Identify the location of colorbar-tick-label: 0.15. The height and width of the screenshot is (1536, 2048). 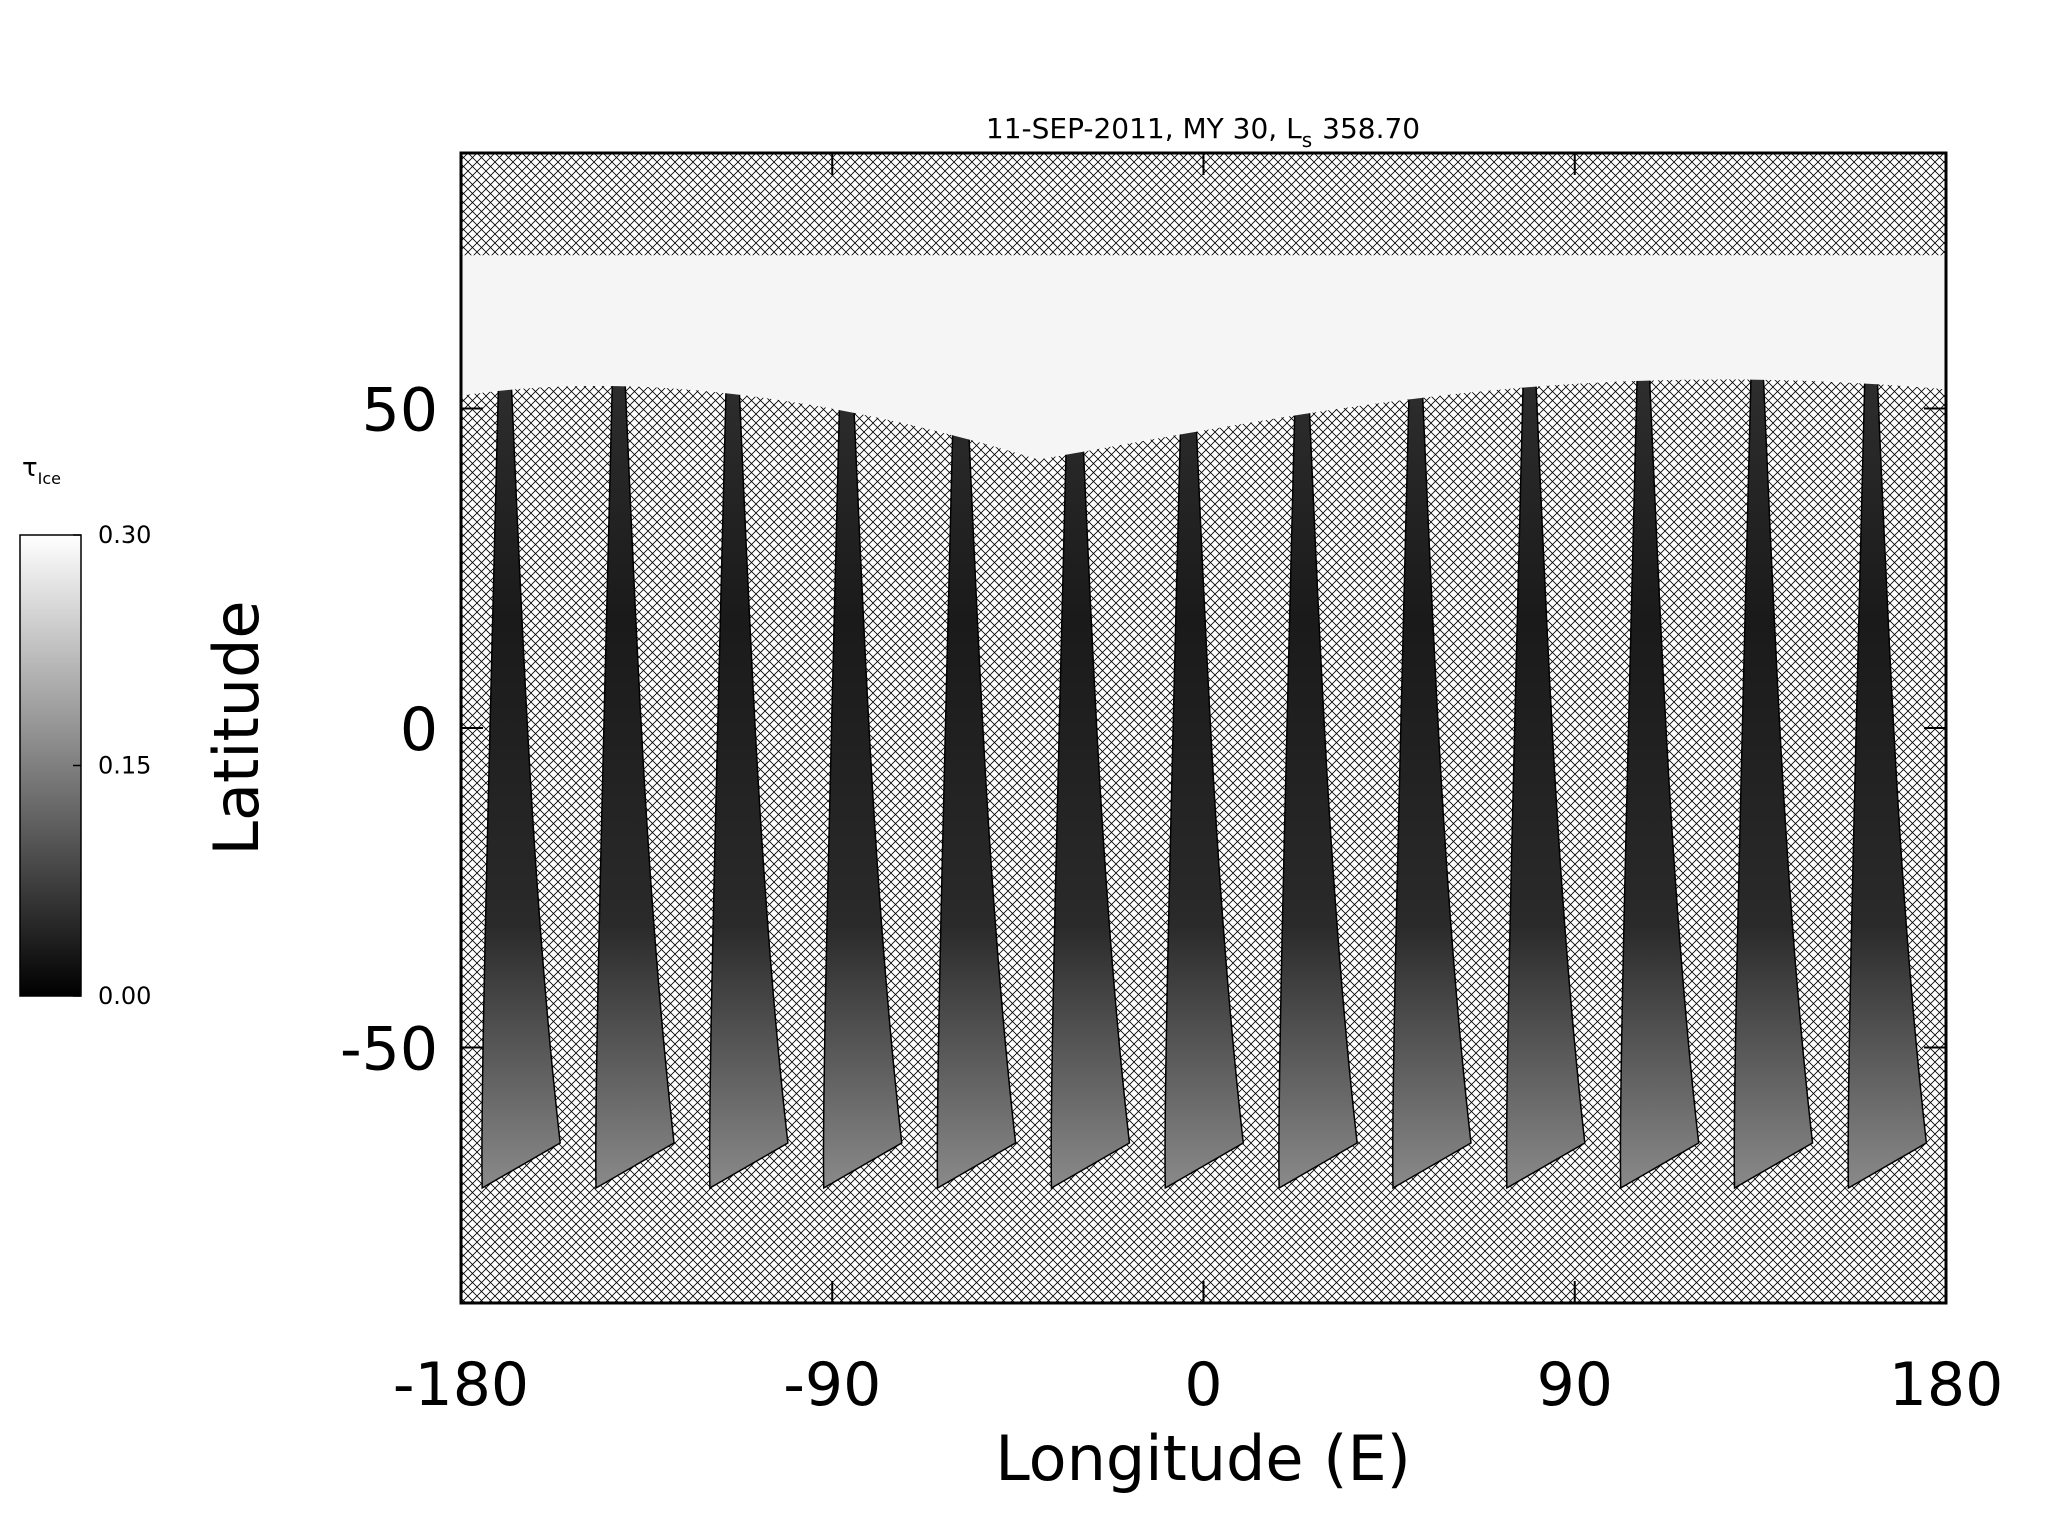
(124, 766).